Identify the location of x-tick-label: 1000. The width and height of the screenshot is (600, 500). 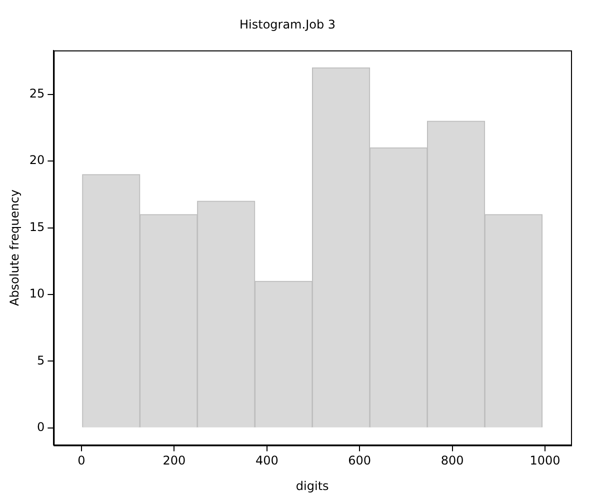
(545, 461).